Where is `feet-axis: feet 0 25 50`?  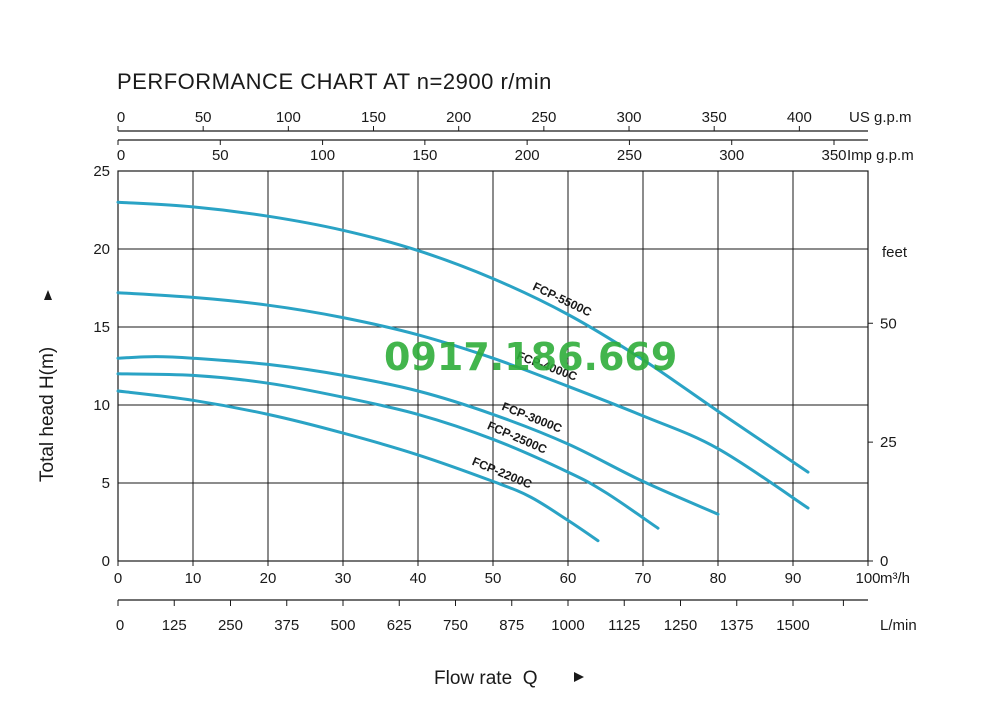 feet-axis: feet 0 25 50 is located at coordinates (888, 407).